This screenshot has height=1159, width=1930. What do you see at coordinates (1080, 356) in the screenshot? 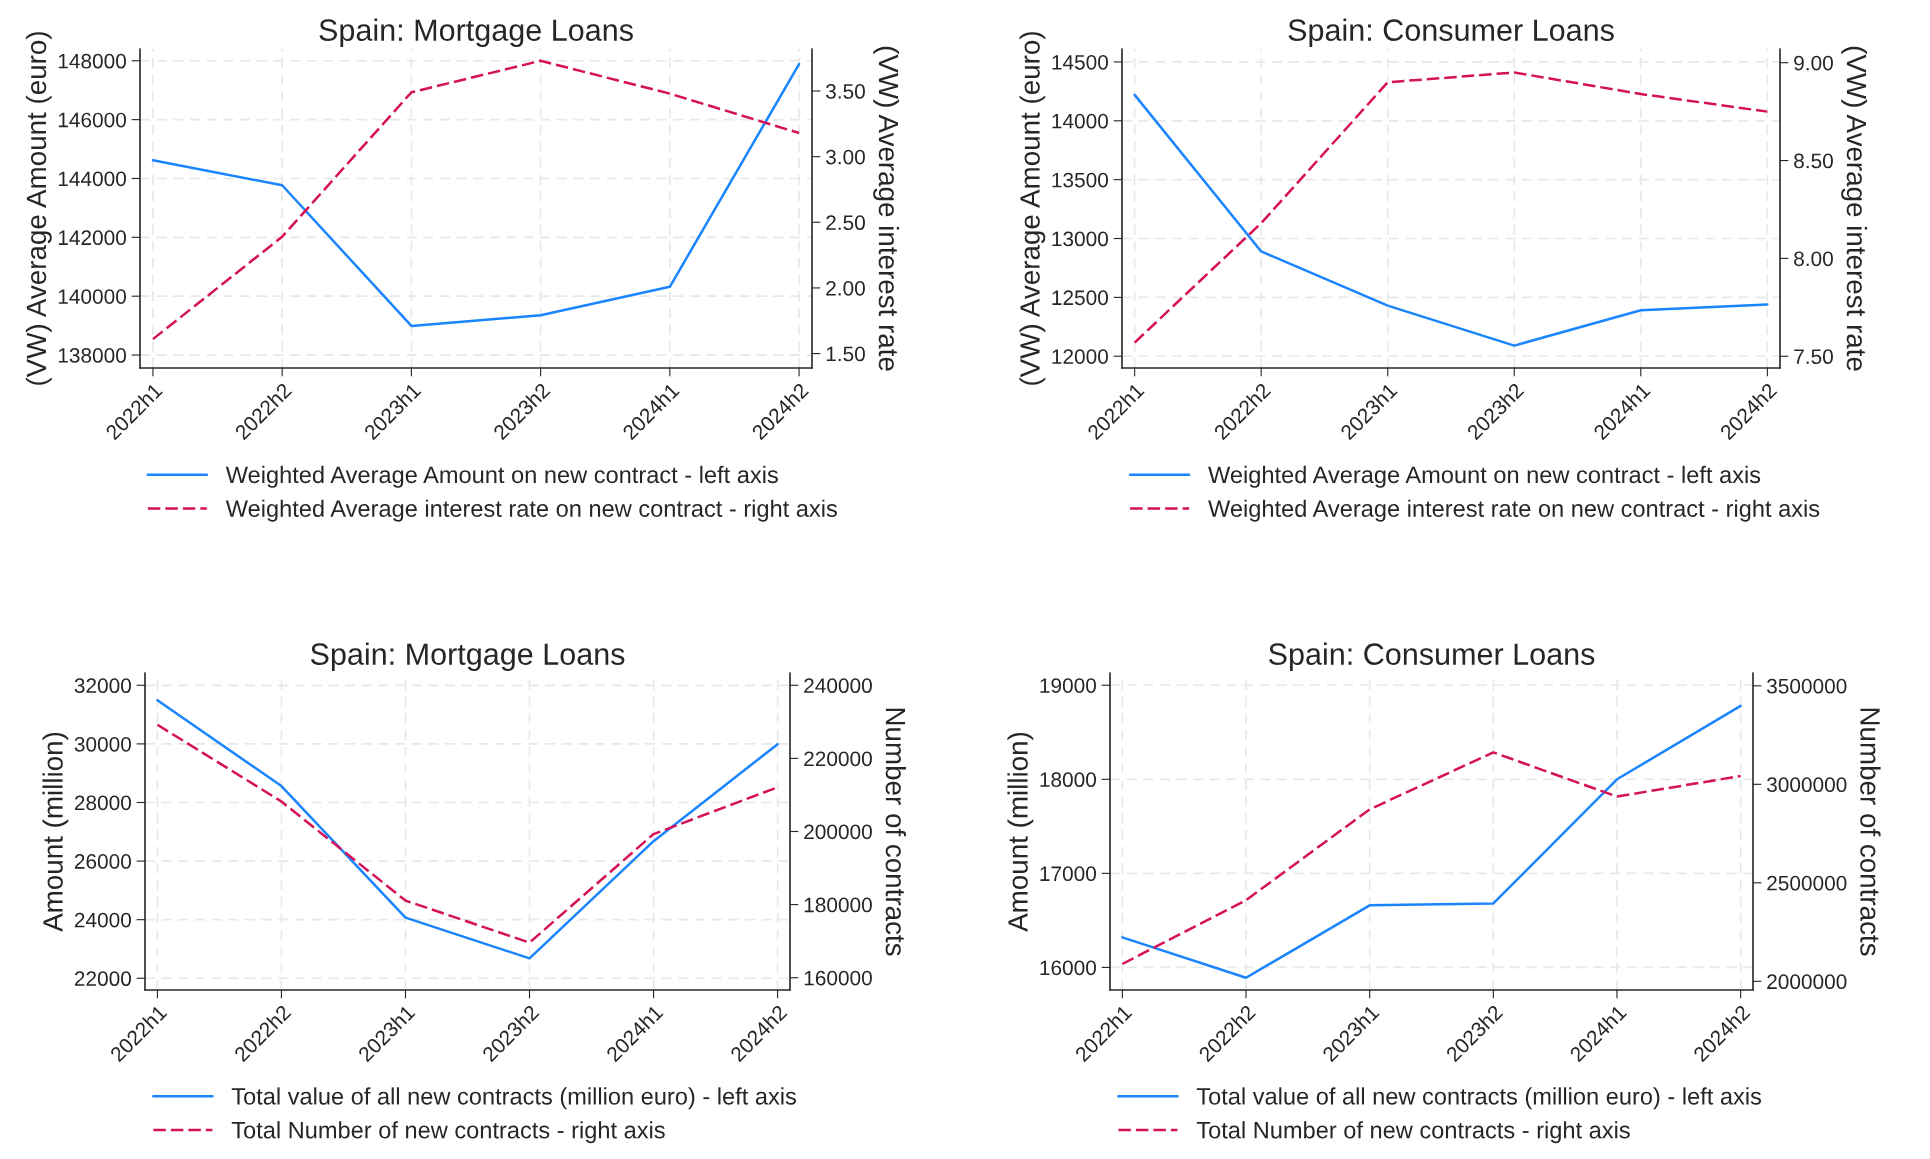
I see `y-tick-label: 12000` at bounding box center [1080, 356].